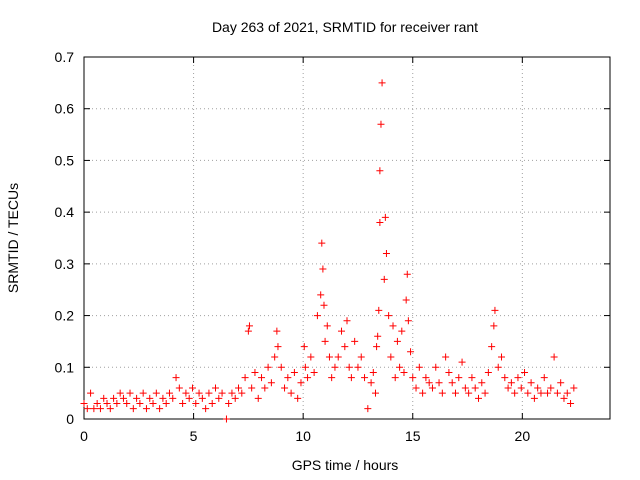 This screenshot has width=640, height=480. What do you see at coordinates (413, 436) in the screenshot?
I see `x-tick-label: 15` at bounding box center [413, 436].